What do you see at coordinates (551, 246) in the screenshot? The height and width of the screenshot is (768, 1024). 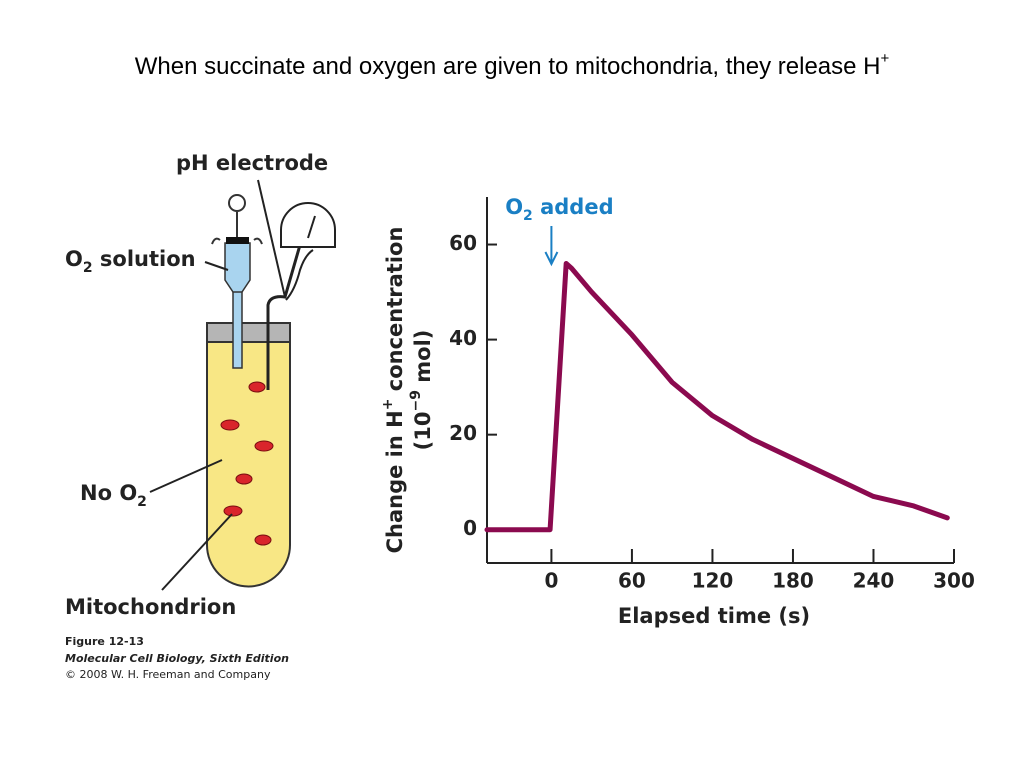 I see `annotation-arrow` at bounding box center [551, 246].